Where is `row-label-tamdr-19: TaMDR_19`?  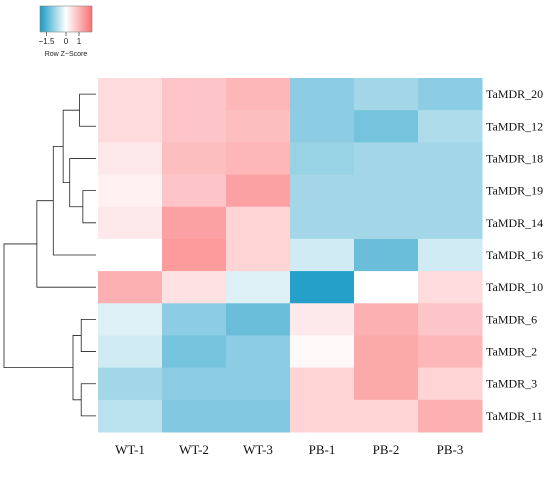
row-label-tamdr-19: TaMDR_19 is located at coordinates (514, 191).